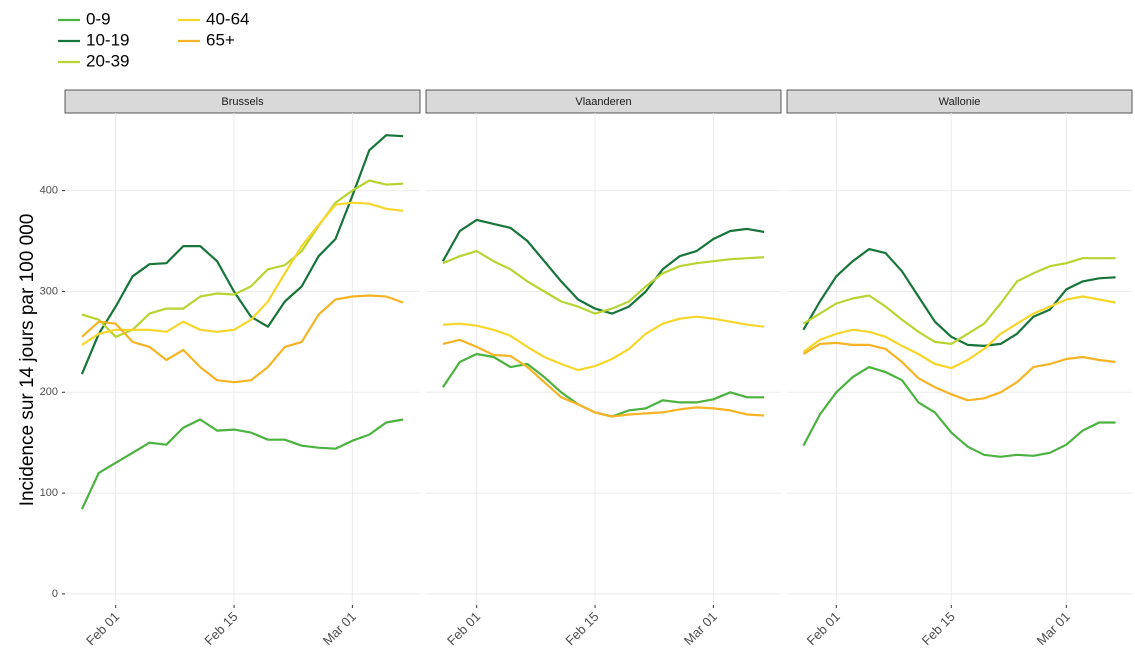 Image resolution: width=1135 pixels, height=668 pixels. I want to click on strip-label: Vlaanderen, so click(603, 102).